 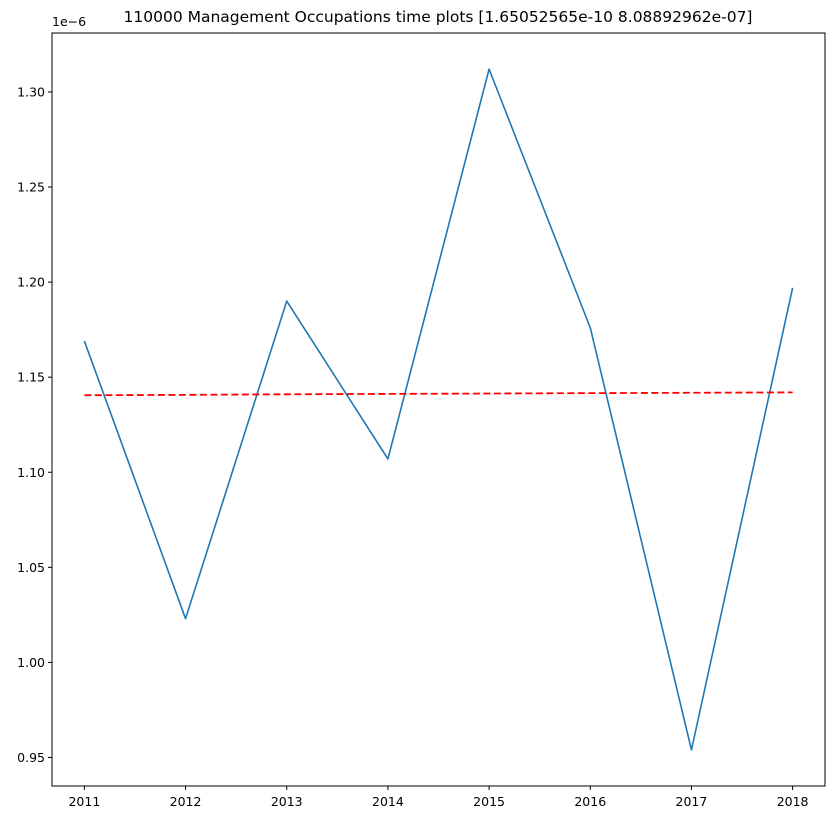 What do you see at coordinates (31, 757) in the screenshot?
I see `y-tick-label: 0.95` at bounding box center [31, 757].